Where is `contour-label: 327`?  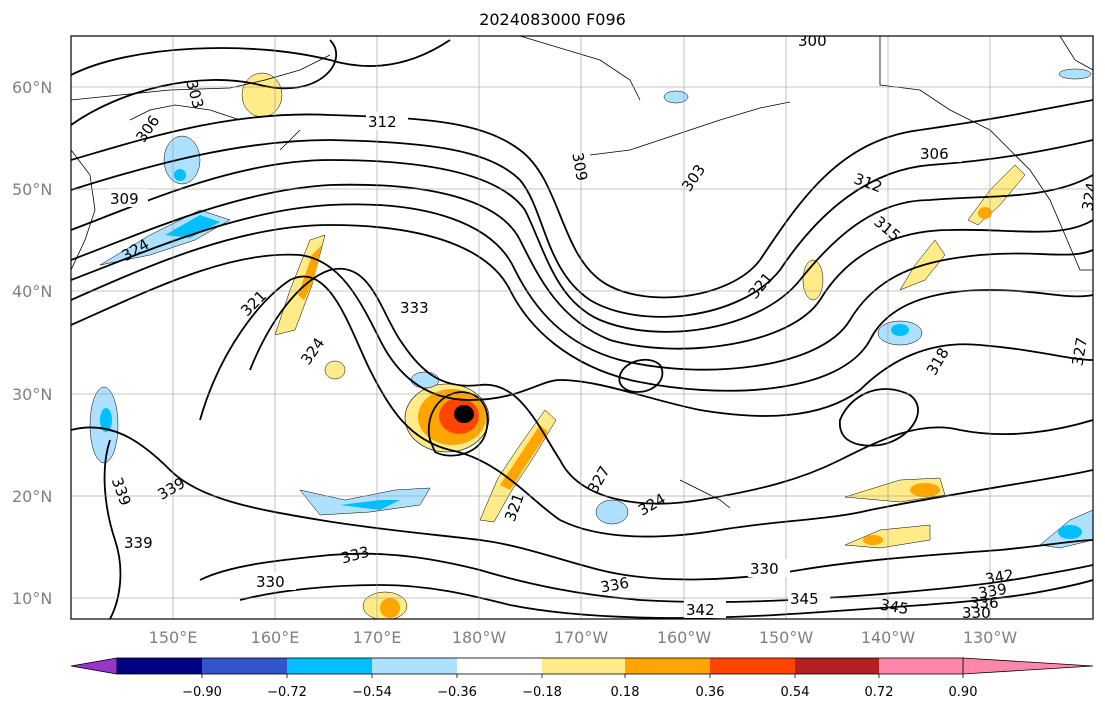 contour-label: 327 is located at coordinates (1079, 351).